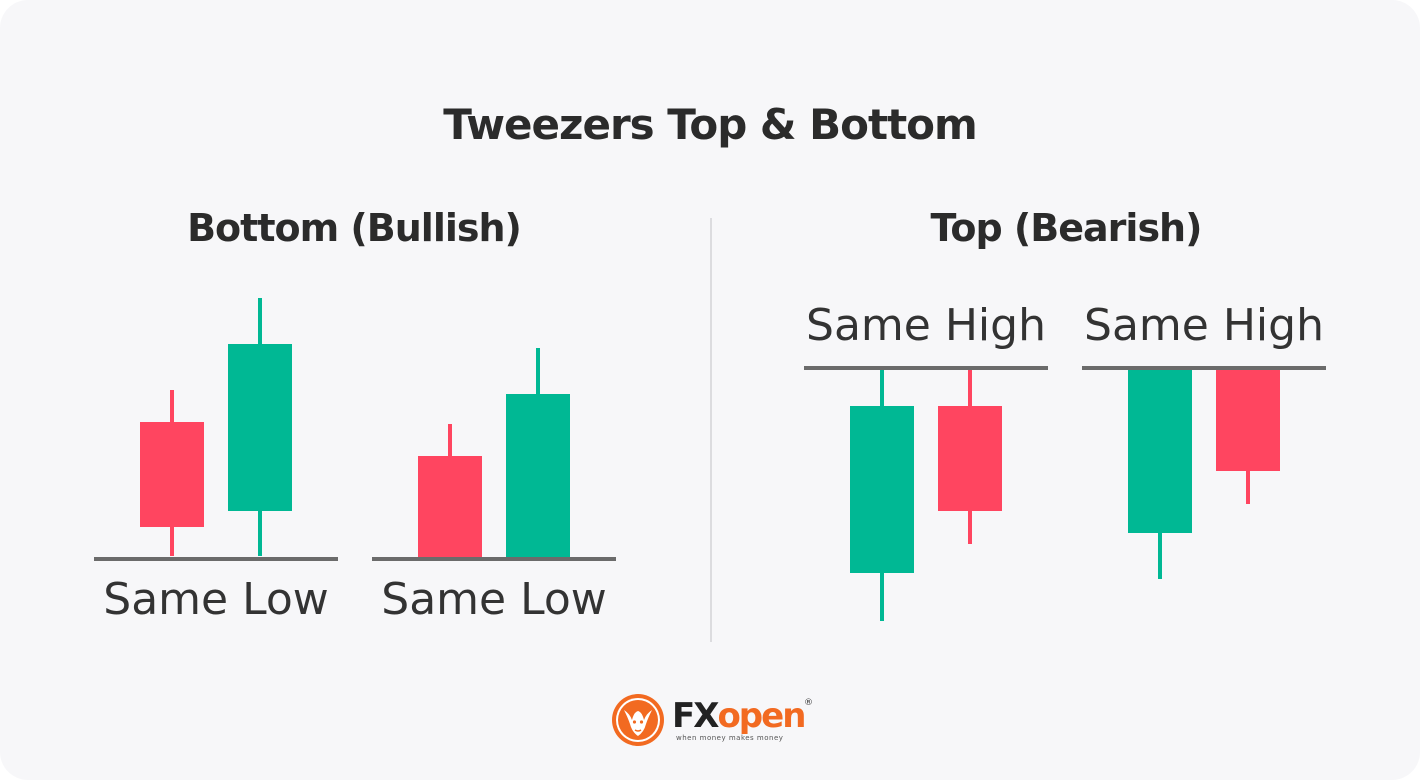 The width and height of the screenshot is (1420, 780). I want to click on section-divider, so click(711, 430).